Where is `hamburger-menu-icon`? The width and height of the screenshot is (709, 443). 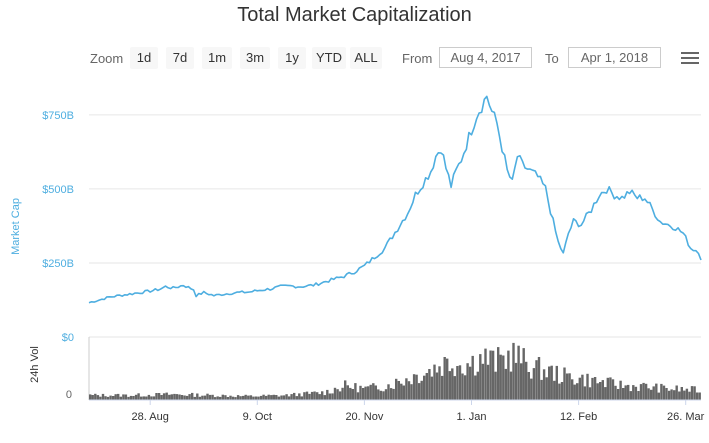
hamburger-menu-icon is located at coordinates (690, 59).